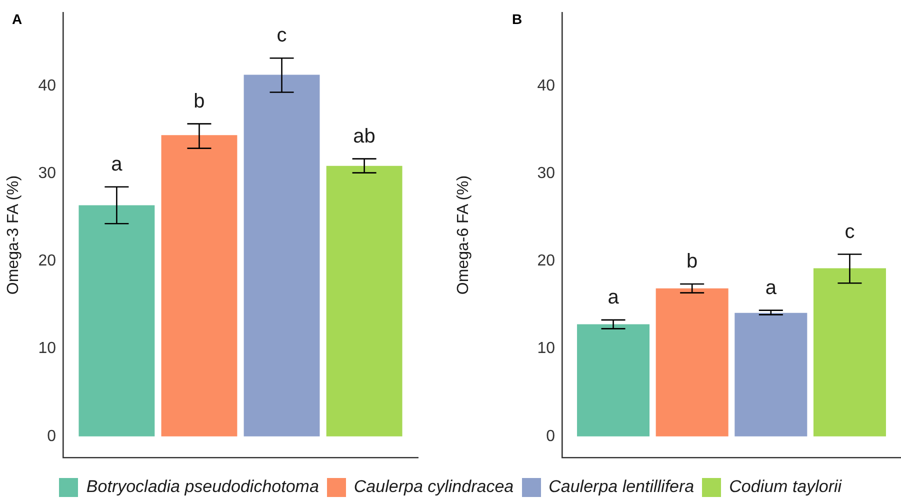  What do you see at coordinates (621, 487) in the screenshot?
I see `legend-label: Caulerpa lentillifera` at bounding box center [621, 487].